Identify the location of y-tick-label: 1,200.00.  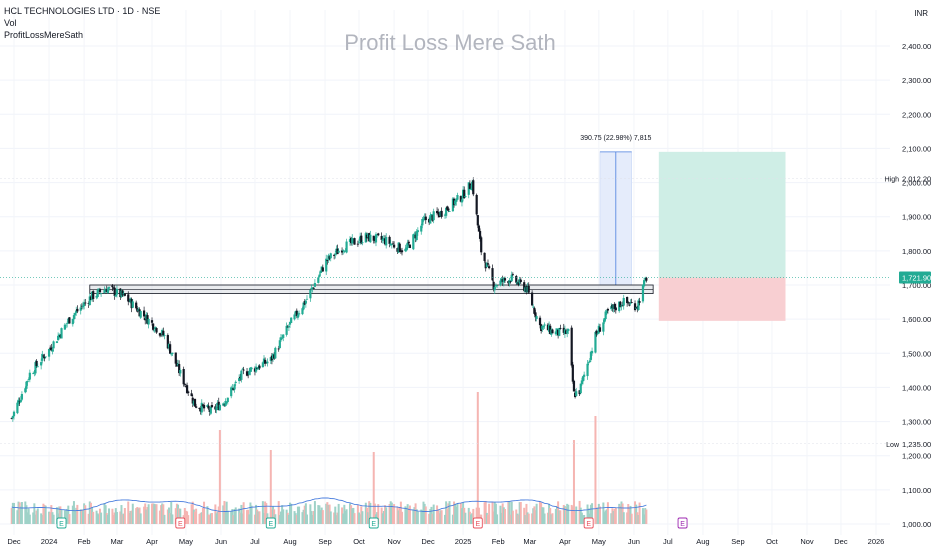
(916, 456).